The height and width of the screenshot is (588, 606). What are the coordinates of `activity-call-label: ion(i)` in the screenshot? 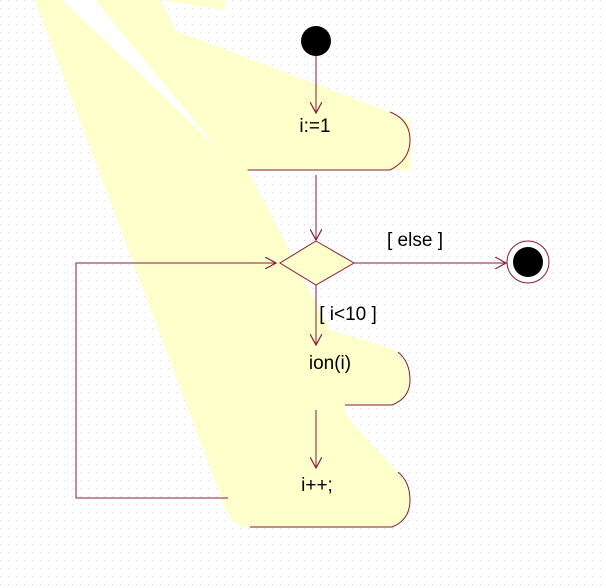 It's located at (330, 363).